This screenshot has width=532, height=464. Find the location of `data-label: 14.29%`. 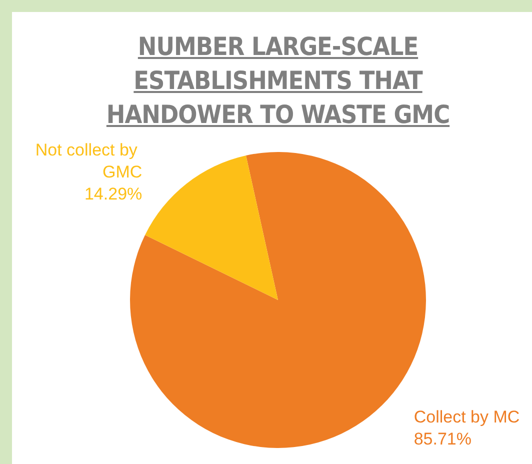

data-label: 14.29% is located at coordinates (113, 194).